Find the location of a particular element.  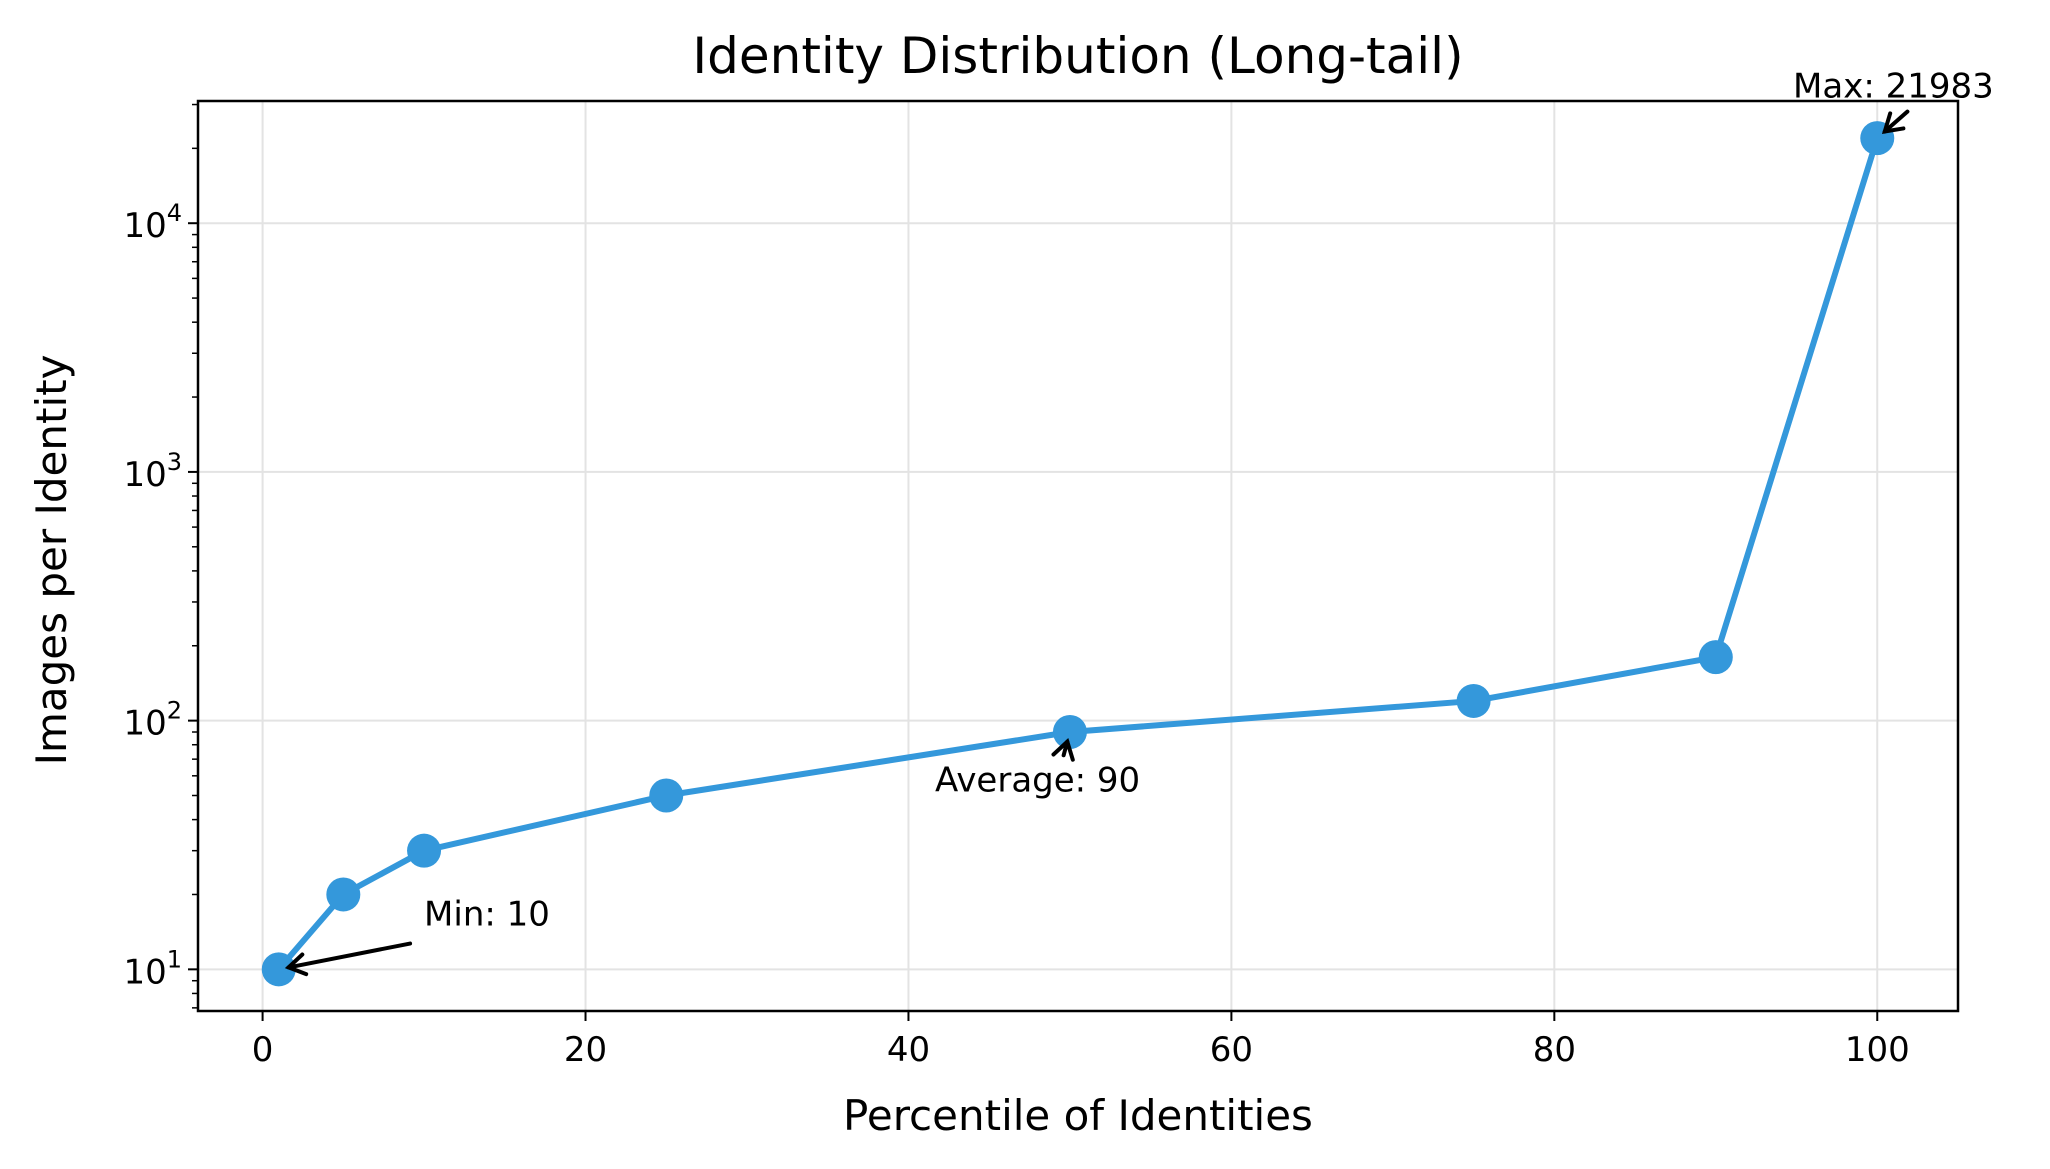

x-tick-label: 40 is located at coordinates (908, 1050).